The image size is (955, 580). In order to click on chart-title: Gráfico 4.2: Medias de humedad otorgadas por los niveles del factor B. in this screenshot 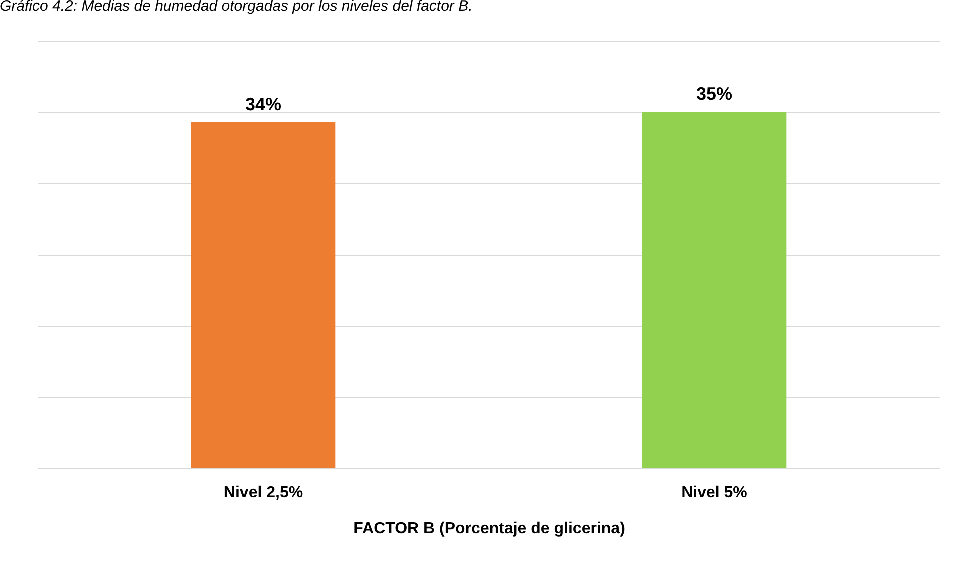, I will do `click(236, 7)`.